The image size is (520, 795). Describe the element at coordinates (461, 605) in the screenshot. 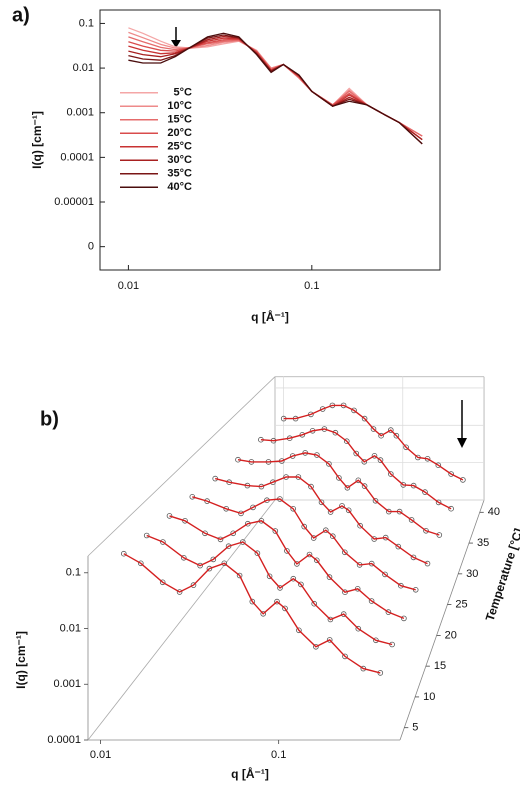

I see `z-tick-label: 25` at that location.